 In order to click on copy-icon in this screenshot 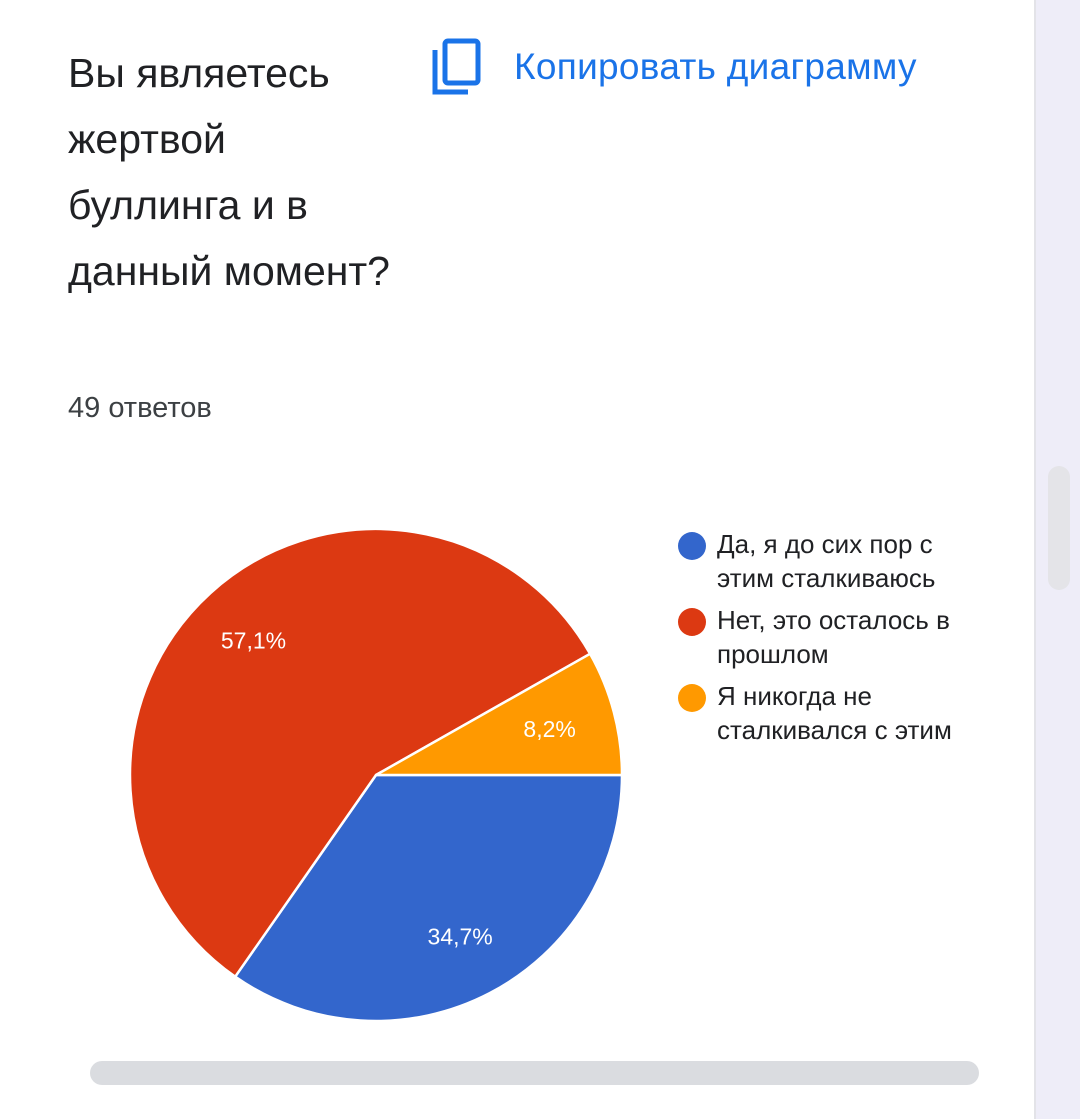, I will do `click(456, 66)`.